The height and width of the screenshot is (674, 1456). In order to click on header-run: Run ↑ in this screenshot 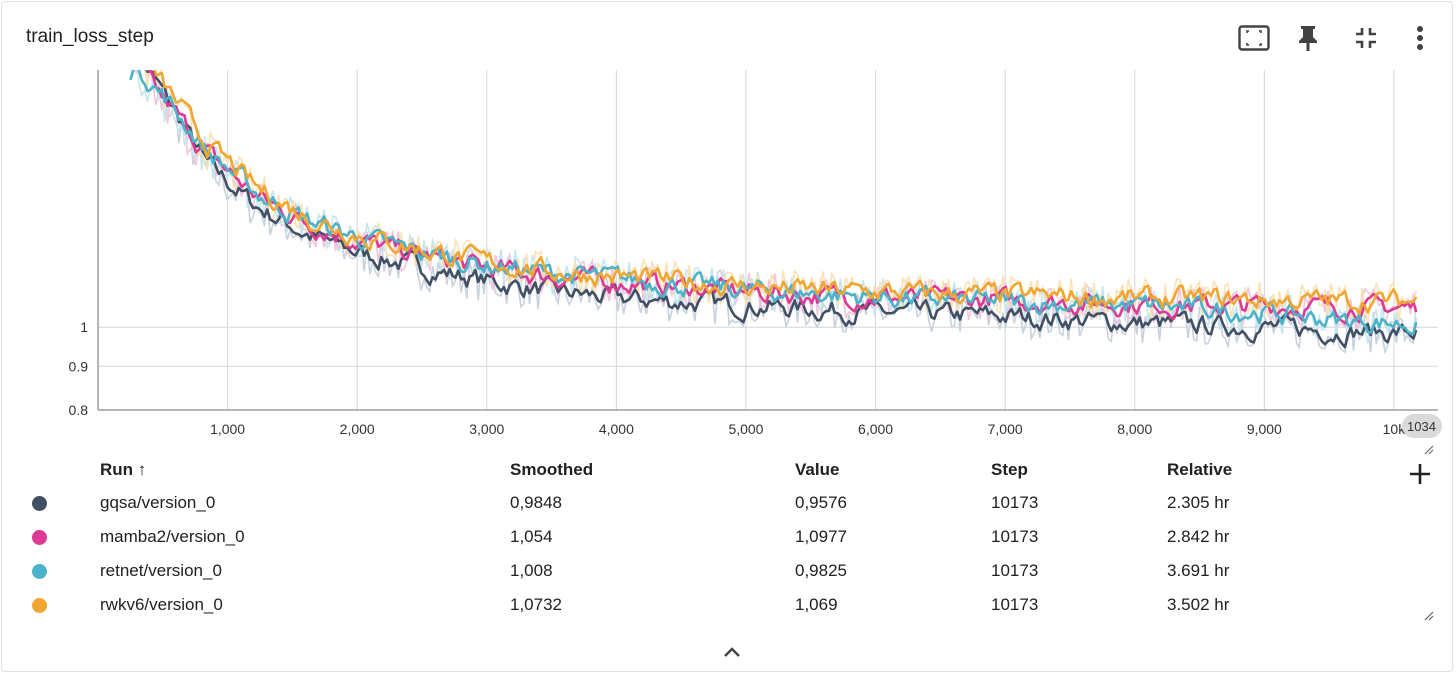, I will do `click(123, 469)`.